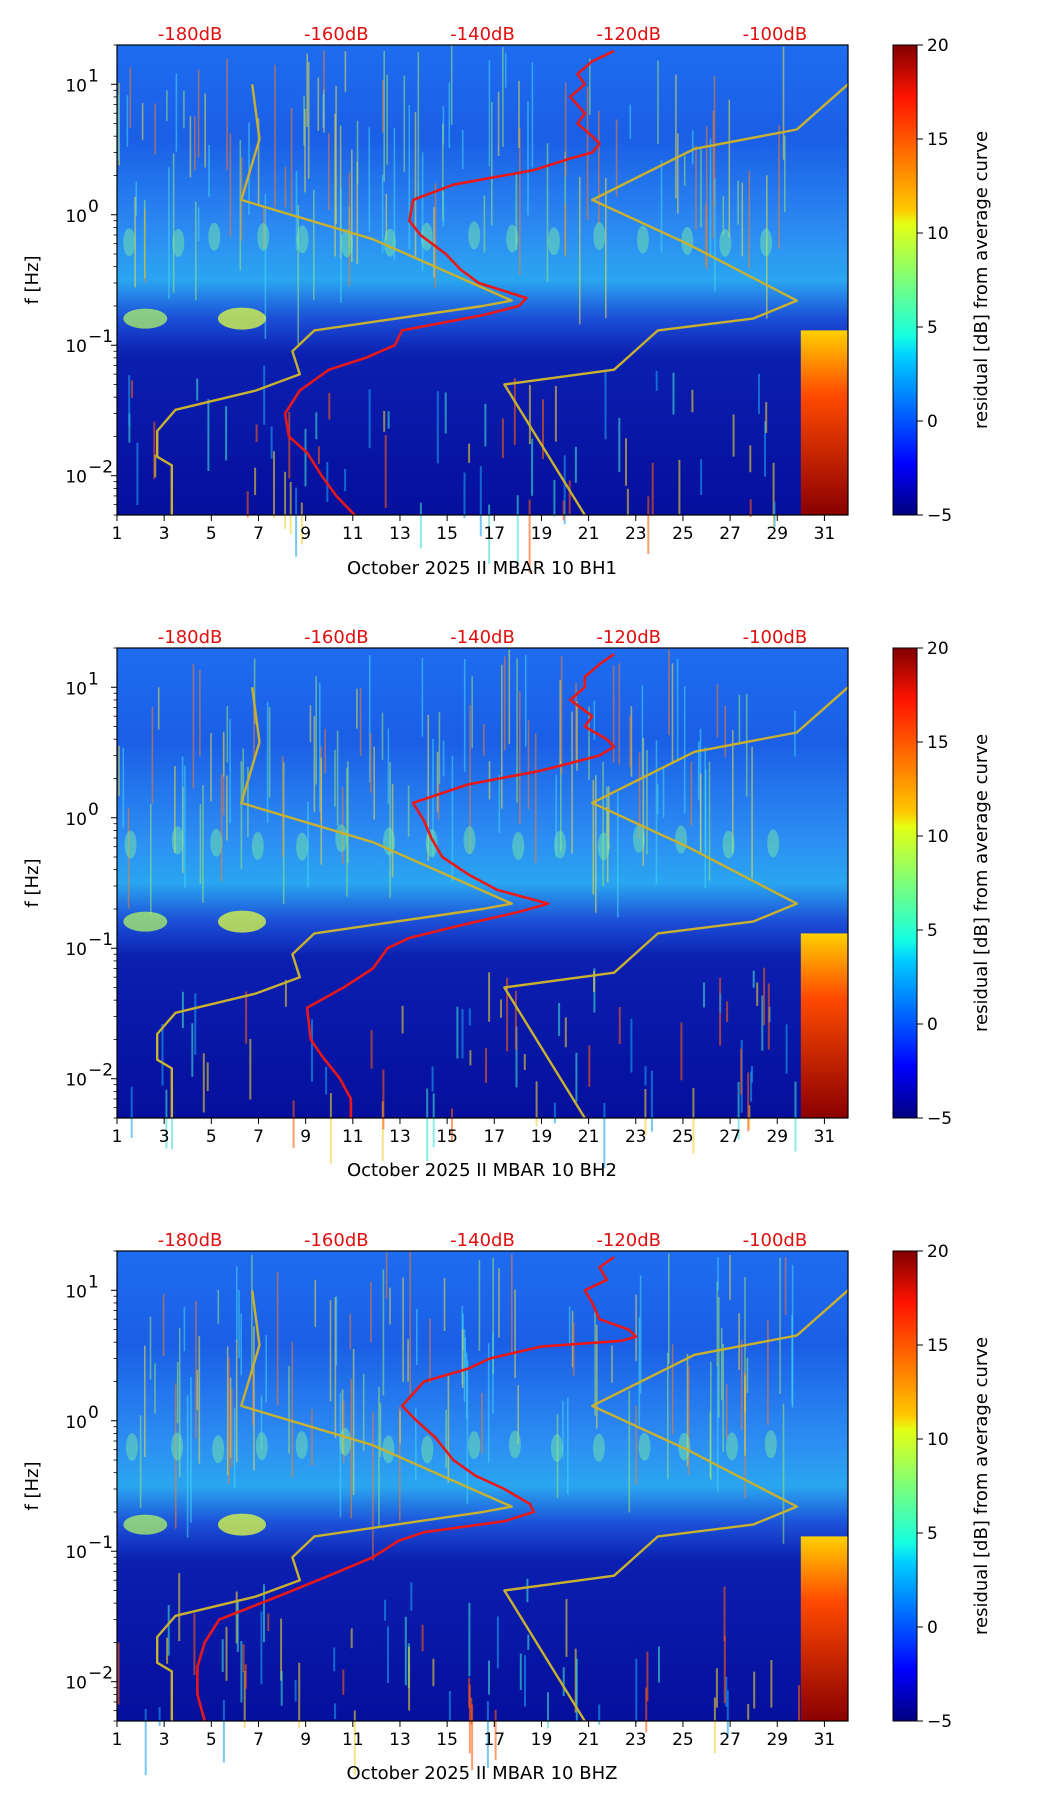 The width and height of the screenshot is (1052, 1806). What do you see at coordinates (482, 1773) in the screenshot?
I see `x-axis-title-bhz: October 2025 II MBAR 10 BHZ` at bounding box center [482, 1773].